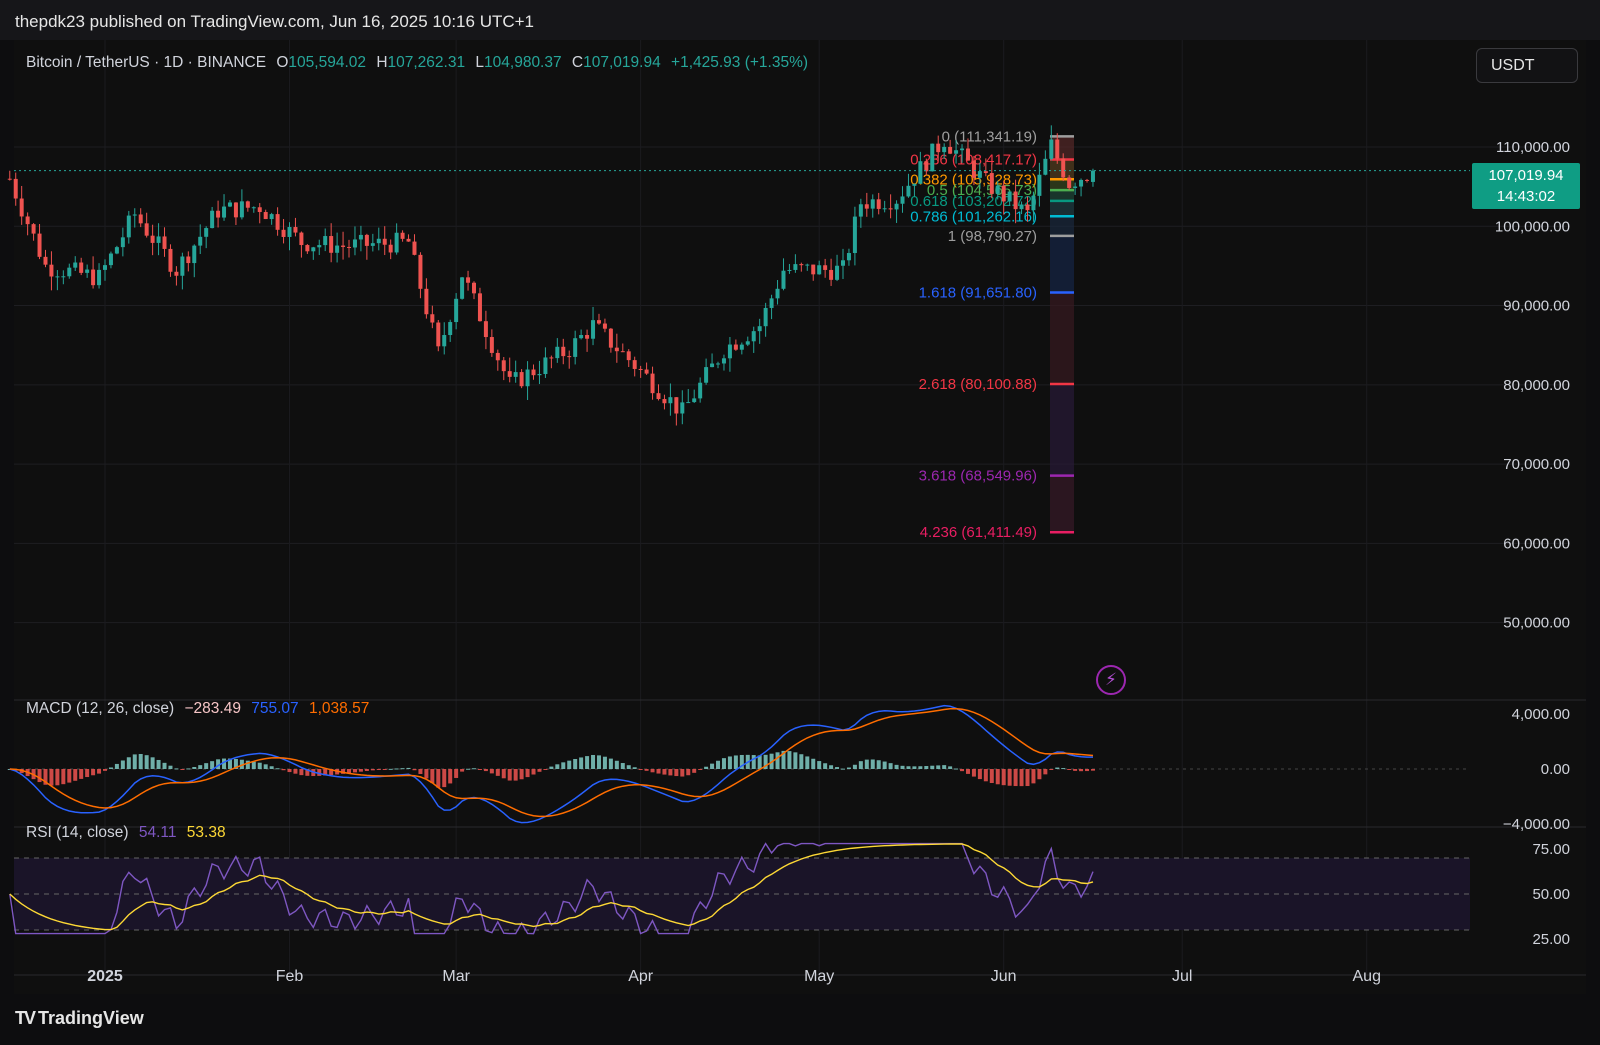 Image resolution: width=1600 pixels, height=1045 pixels. What do you see at coordinates (622, 62) in the screenshot?
I see `close-value: 107,019.94` at bounding box center [622, 62].